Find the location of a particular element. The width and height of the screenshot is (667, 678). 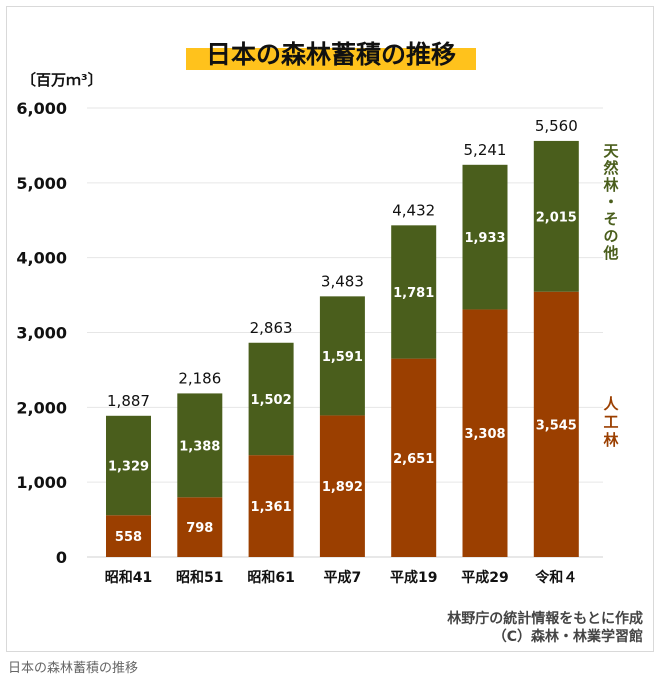

y-tick-label: 3,000 is located at coordinates (41, 333).